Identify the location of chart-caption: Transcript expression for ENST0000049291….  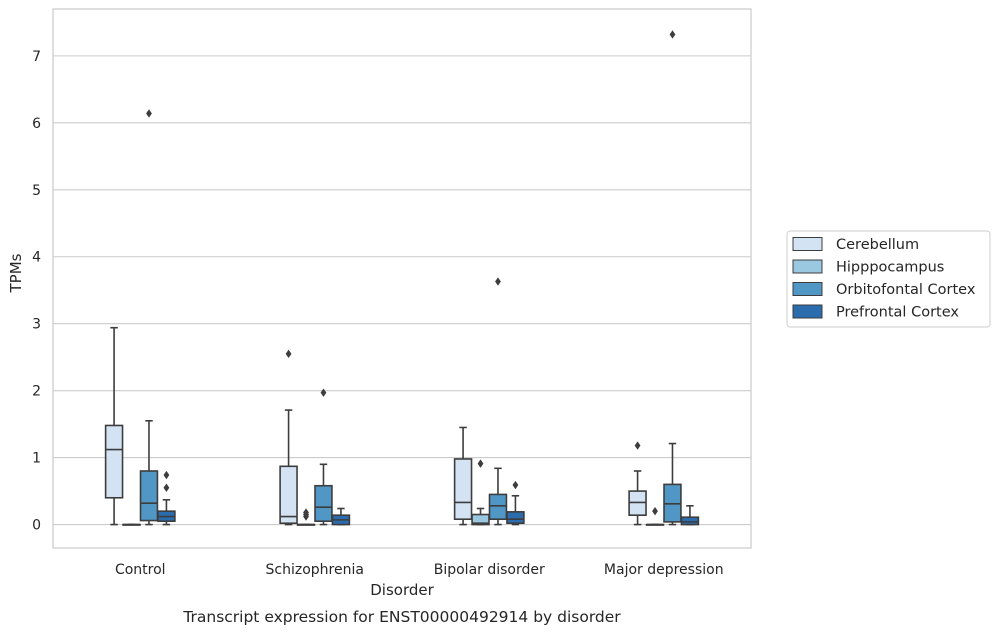
(401, 617).